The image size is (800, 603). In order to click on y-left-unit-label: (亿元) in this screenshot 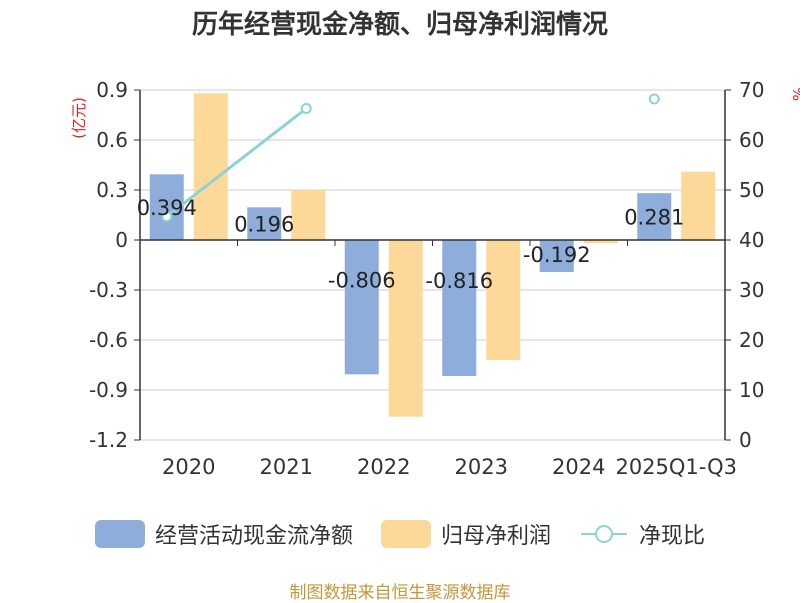, I will do `click(79, 118)`.